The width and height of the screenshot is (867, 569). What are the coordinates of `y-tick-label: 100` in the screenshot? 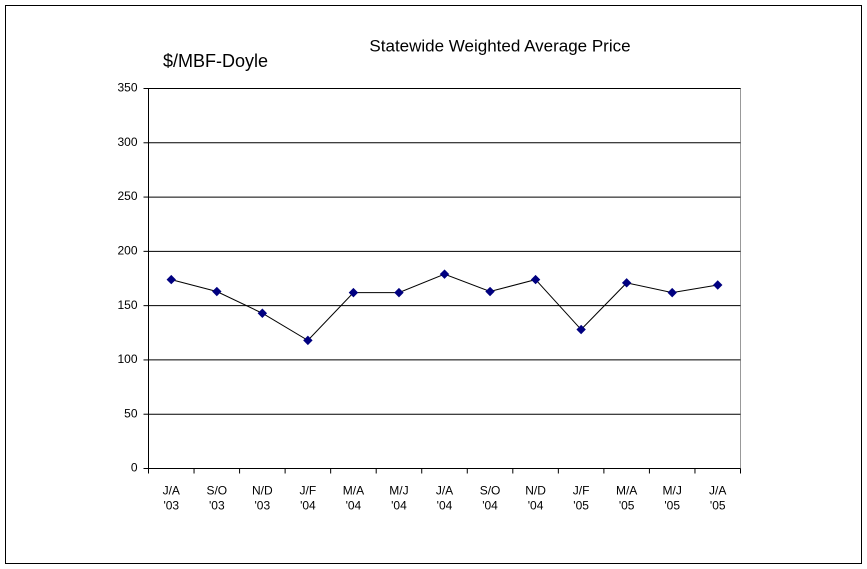 It's located at (127, 359).